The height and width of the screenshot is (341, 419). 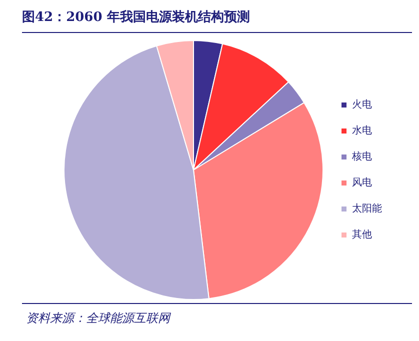 What do you see at coordinates (98, 318) in the screenshot?
I see `text: 资料来源：全球能源互联网` at bounding box center [98, 318].